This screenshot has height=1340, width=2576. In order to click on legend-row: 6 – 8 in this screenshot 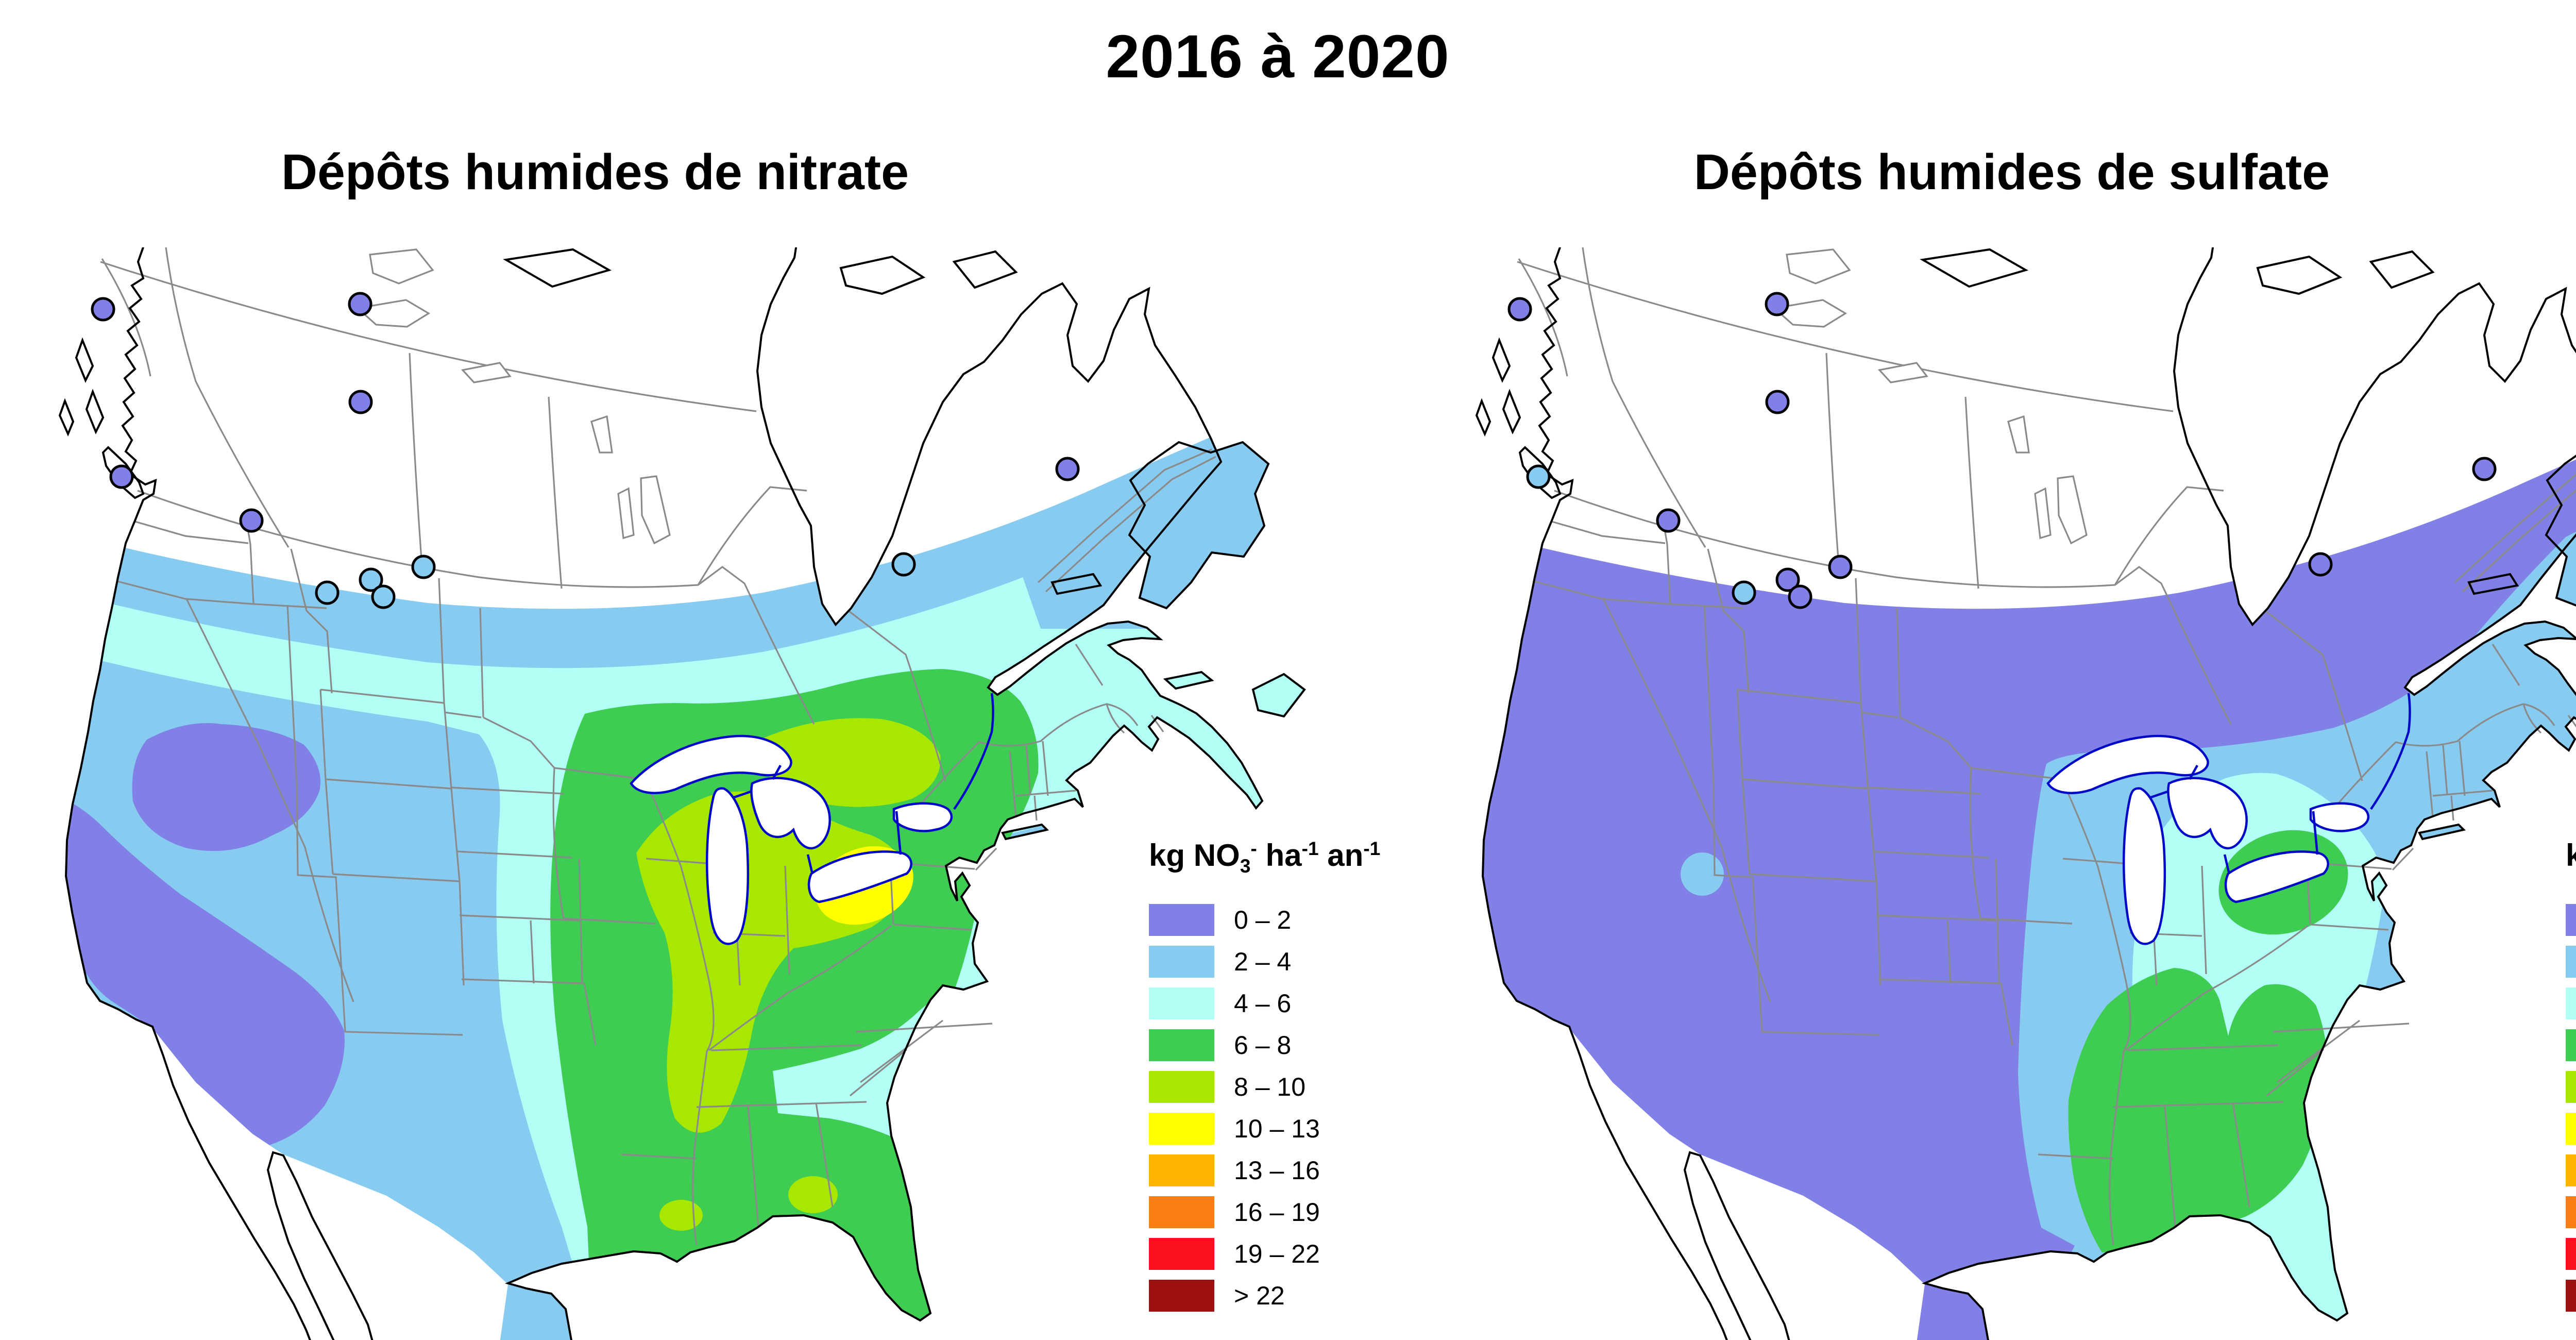, I will do `click(1293, 1045)`.